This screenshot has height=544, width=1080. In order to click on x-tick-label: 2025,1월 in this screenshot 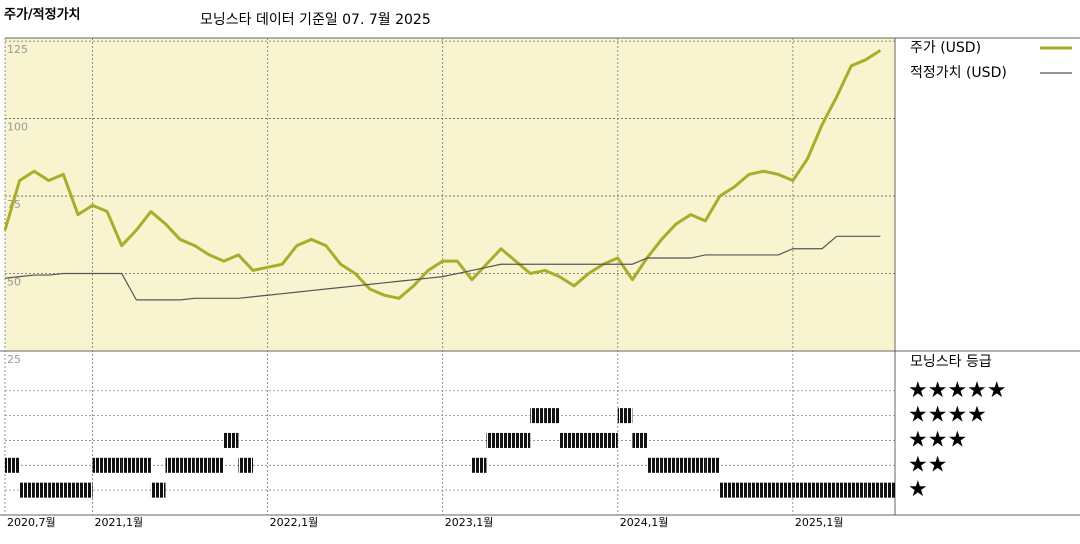, I will do `click(819, 522)`.